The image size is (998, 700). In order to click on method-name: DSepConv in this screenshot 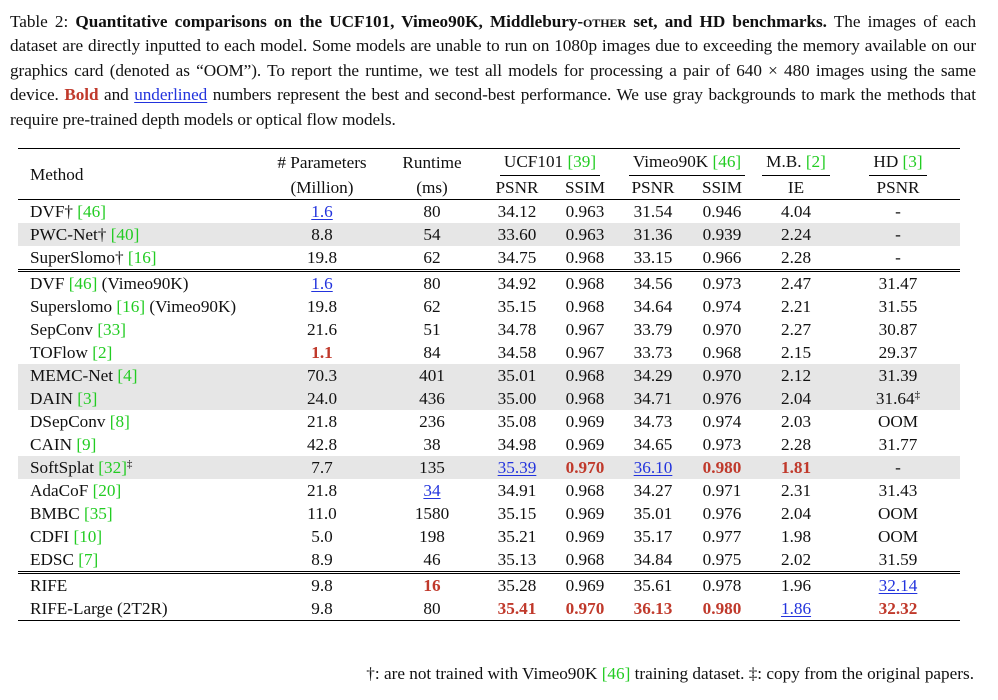, I will do `click(68, 421)`.